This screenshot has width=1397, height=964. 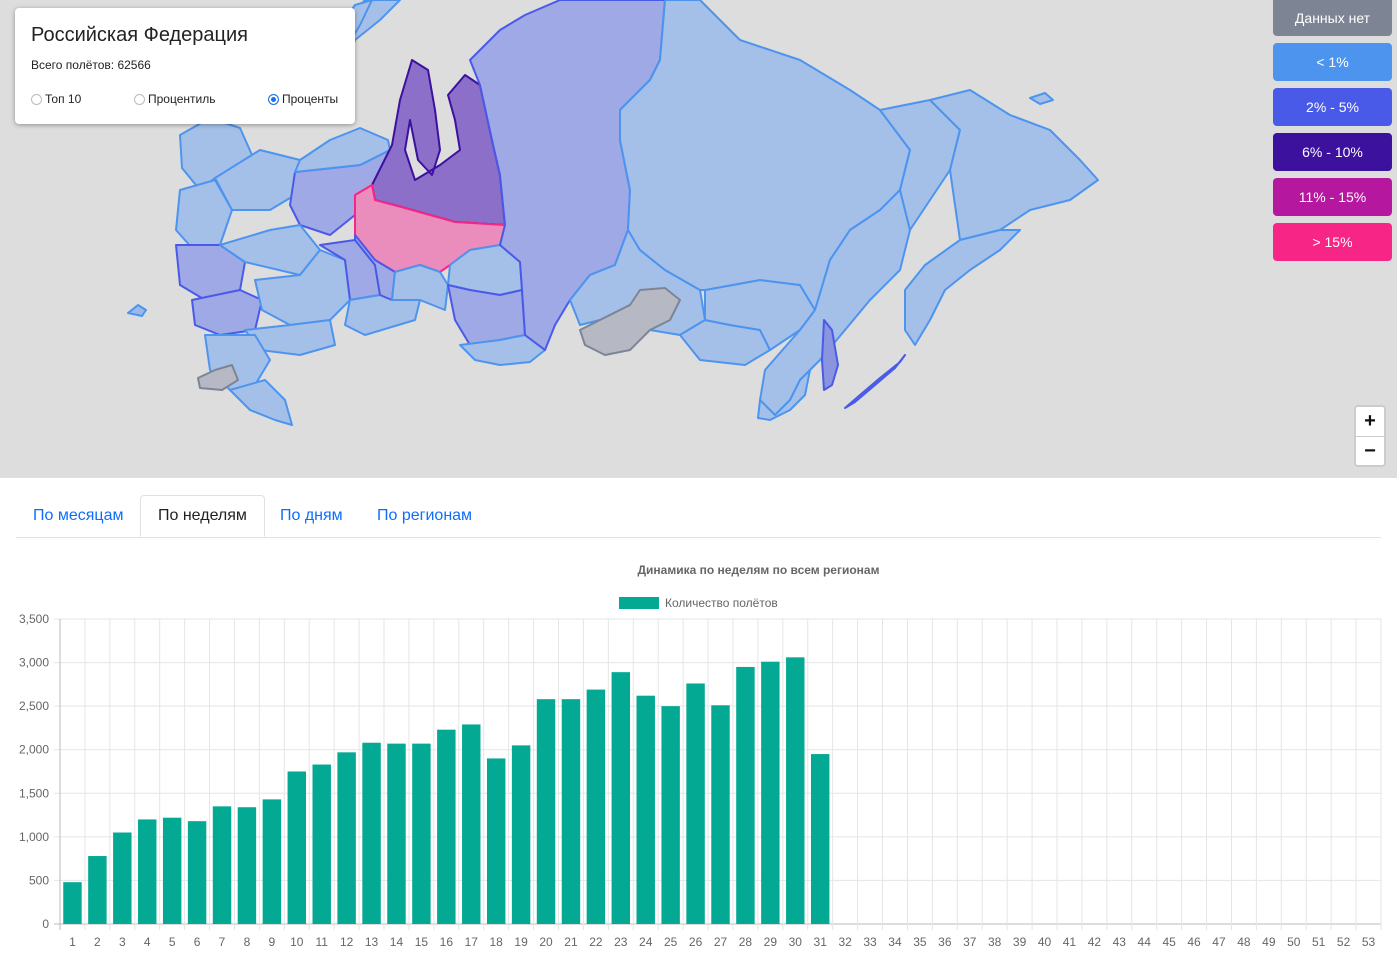 I want to click on x-tick-label: 16, so click(x=447, y=942).